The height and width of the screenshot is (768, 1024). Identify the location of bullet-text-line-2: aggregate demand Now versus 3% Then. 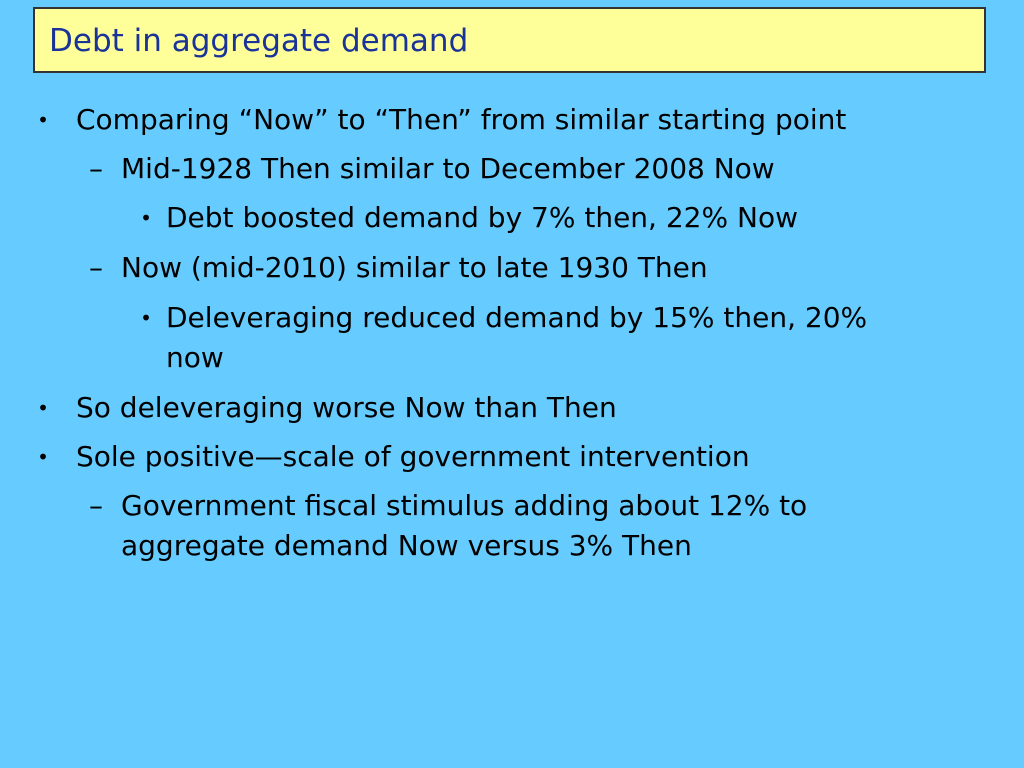
(406, 545).